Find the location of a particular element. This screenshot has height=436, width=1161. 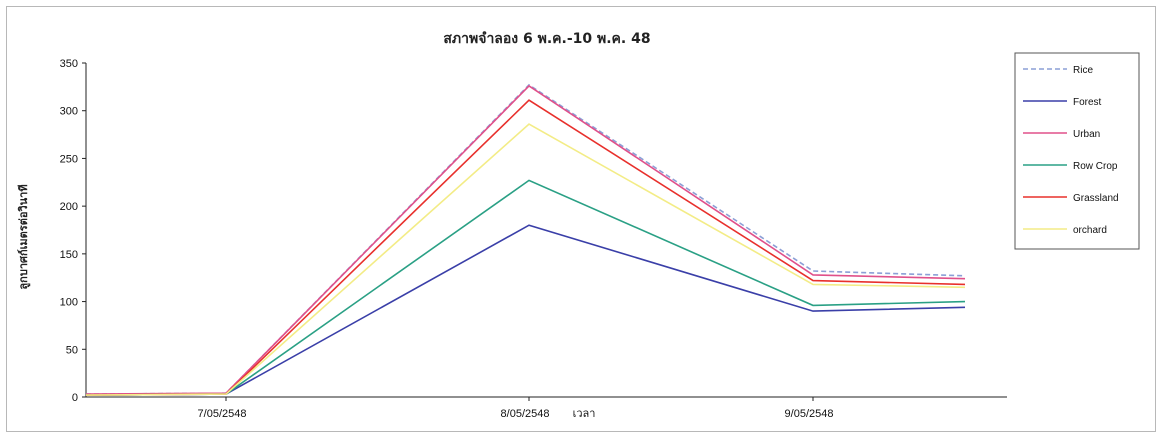

y-tick-label: 300 is located at coordinates (69, 112).